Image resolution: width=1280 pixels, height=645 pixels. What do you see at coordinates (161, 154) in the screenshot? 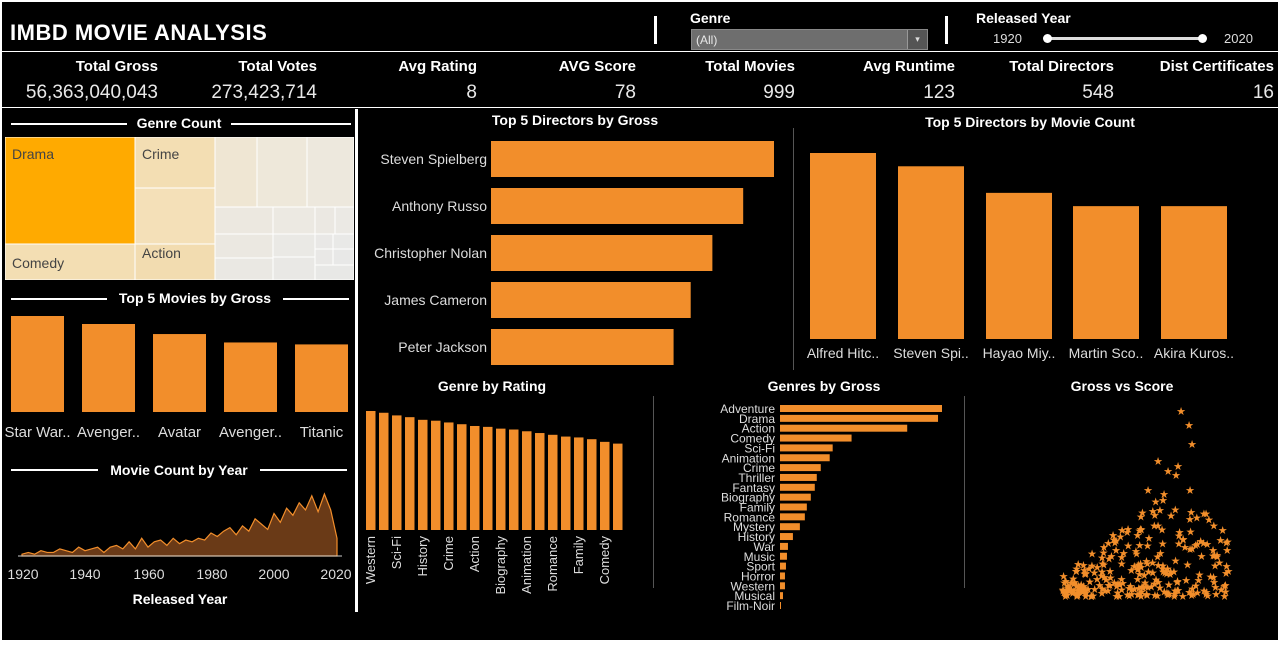
I see `treemap-label-crime: Crime` at bounding box center [161, 154].